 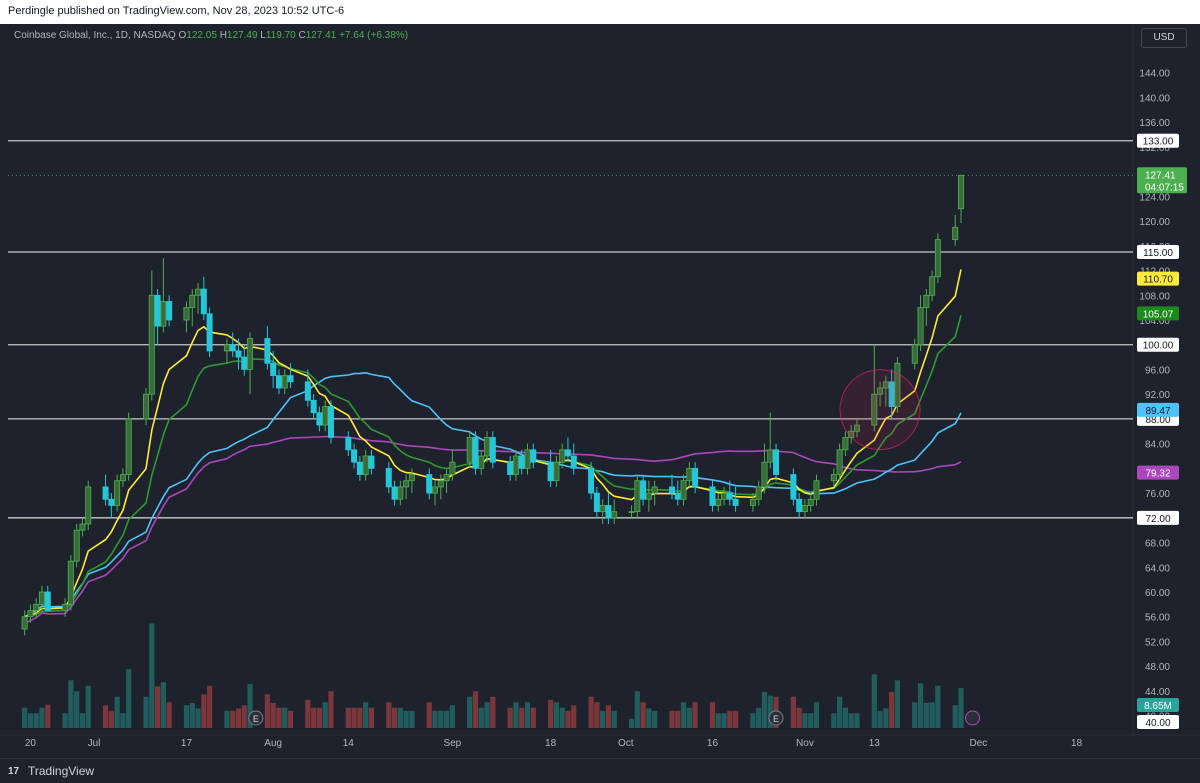 What do you see at coordinates (805, 743) in the screenshot?
I see `x-tick-label: Nov` at bounding box center [805, 743].